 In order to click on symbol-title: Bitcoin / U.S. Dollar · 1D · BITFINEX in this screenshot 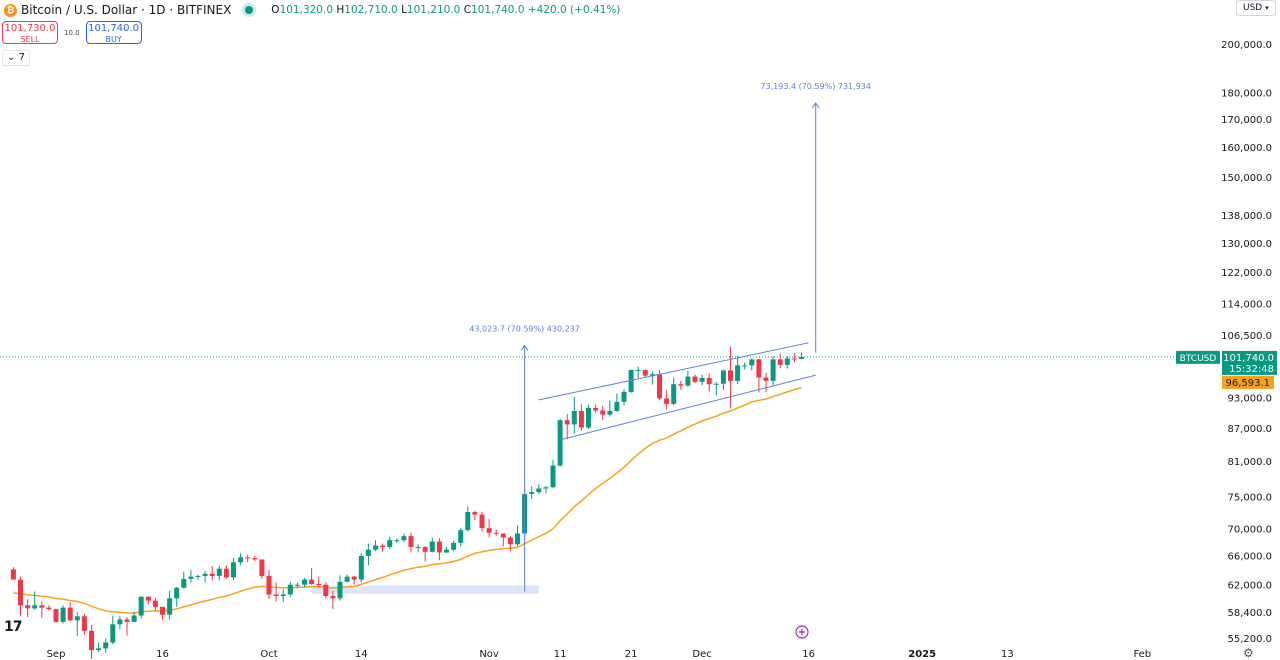, I will do `click(126, 10)`.